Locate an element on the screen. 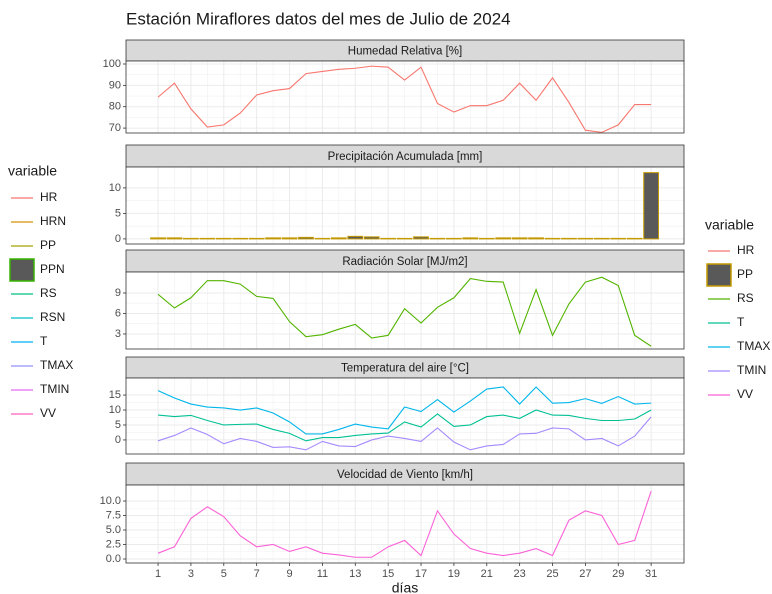 The height and width of the screenshot is (594, 772). legend-label: RSN is located at coordinates (52, 317).